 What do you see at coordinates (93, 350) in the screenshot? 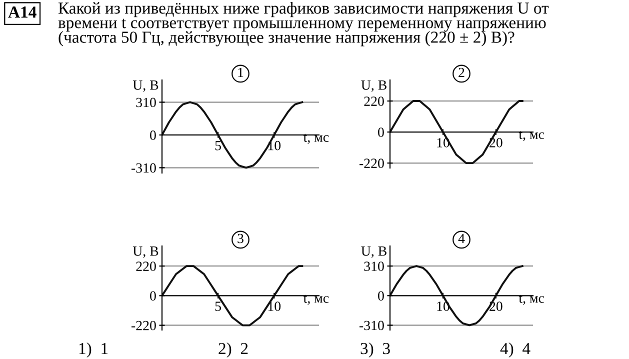
I see `text: 1) 1` at bounding box center [93, 350].